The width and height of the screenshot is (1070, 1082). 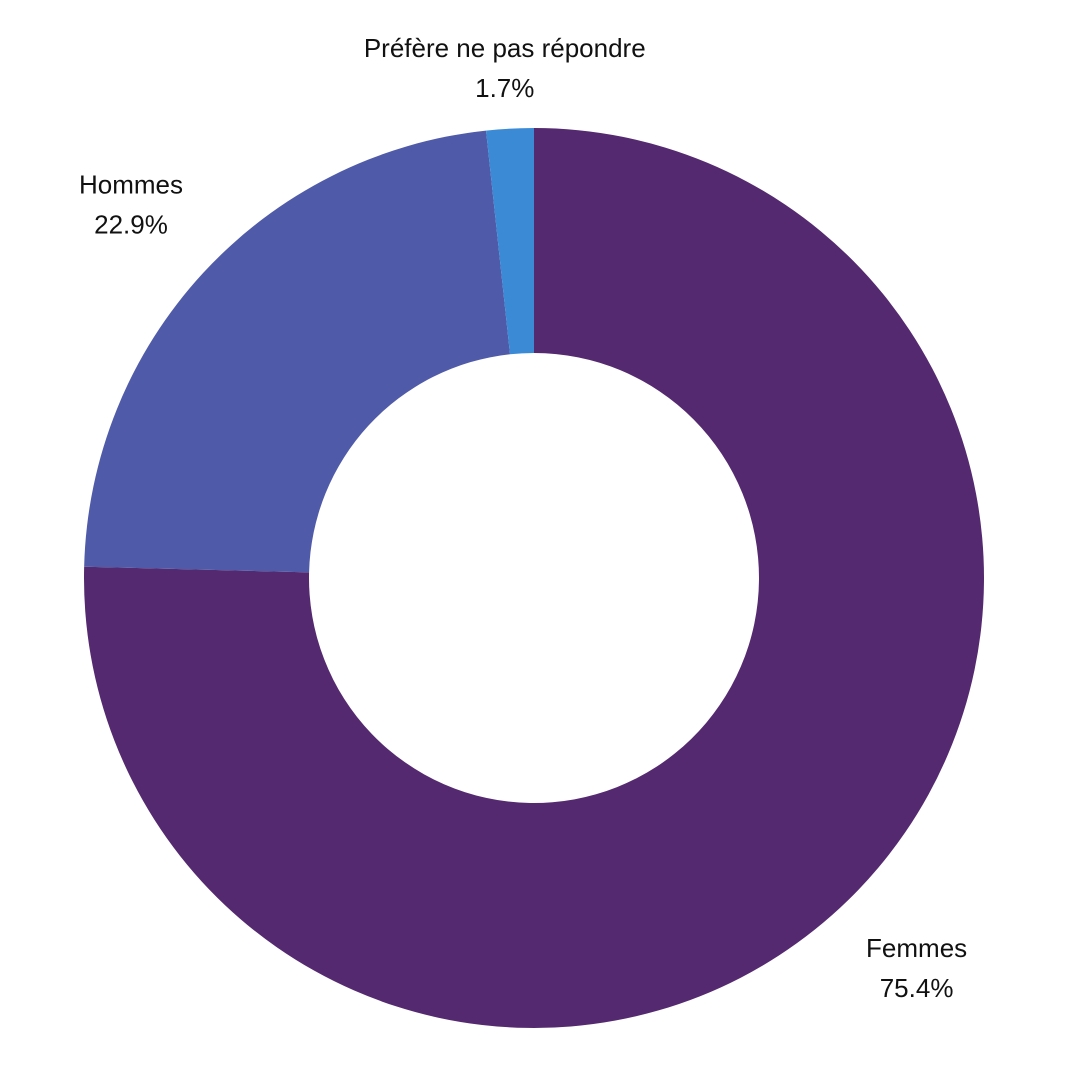 I want to click on slice-label: Préfère ne pas répondre, so click(x=505, y=48).